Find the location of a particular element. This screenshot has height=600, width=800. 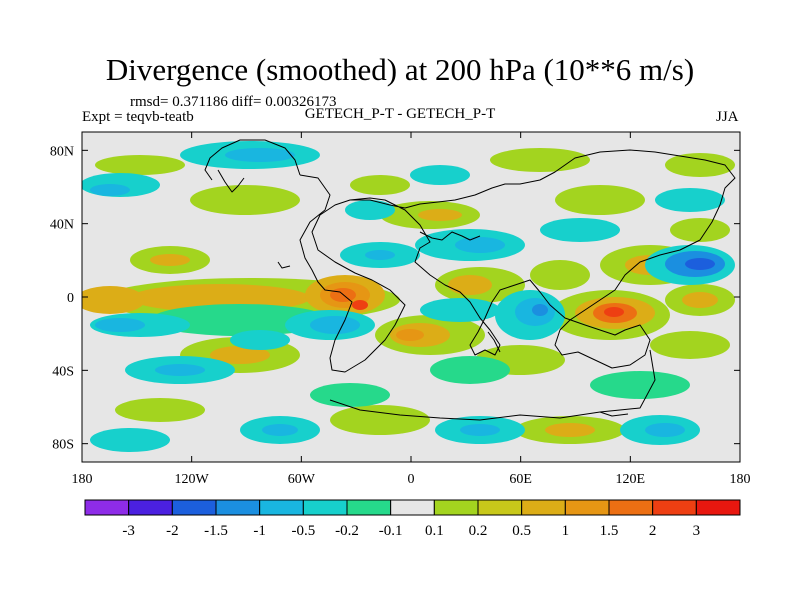

x-tick-label: 60E is located at coordinates (520, 479).